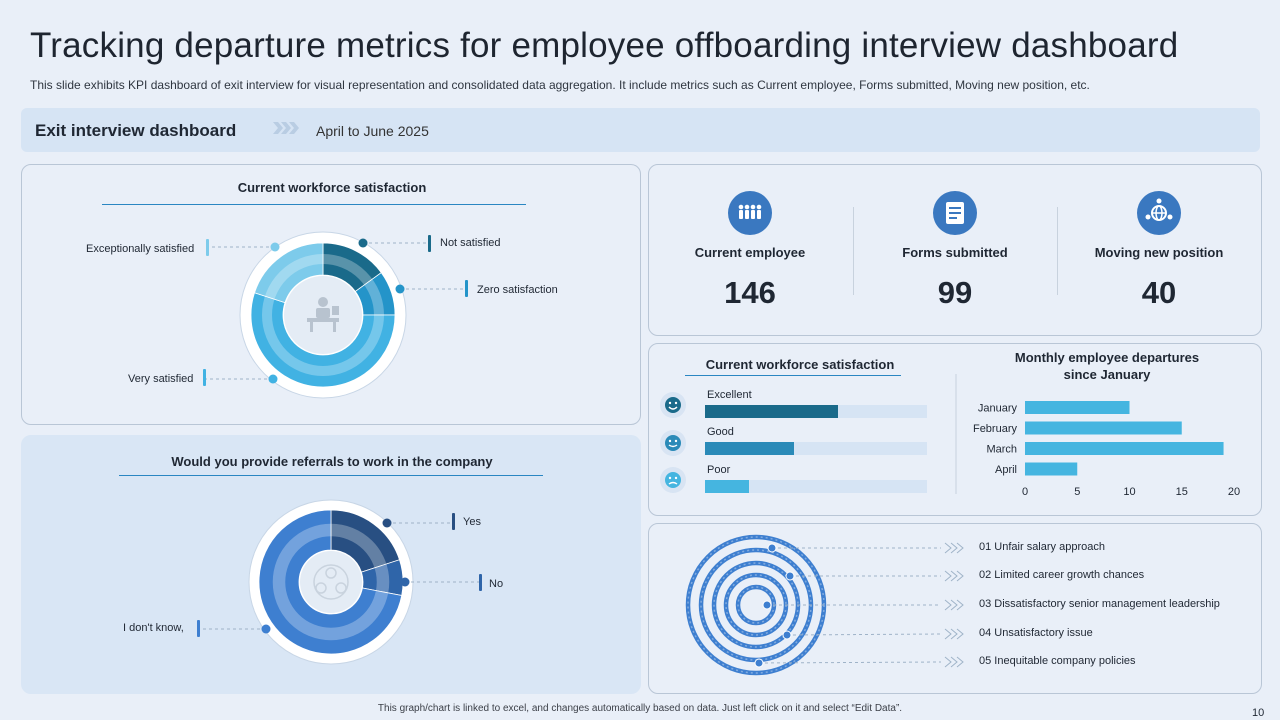 The width and height of the screenshot is (1280, 720). What do you see at coordinates (750, 252) in the screenshot?
I see `kpi-label: Current employee` at bounding box center [750, 252].